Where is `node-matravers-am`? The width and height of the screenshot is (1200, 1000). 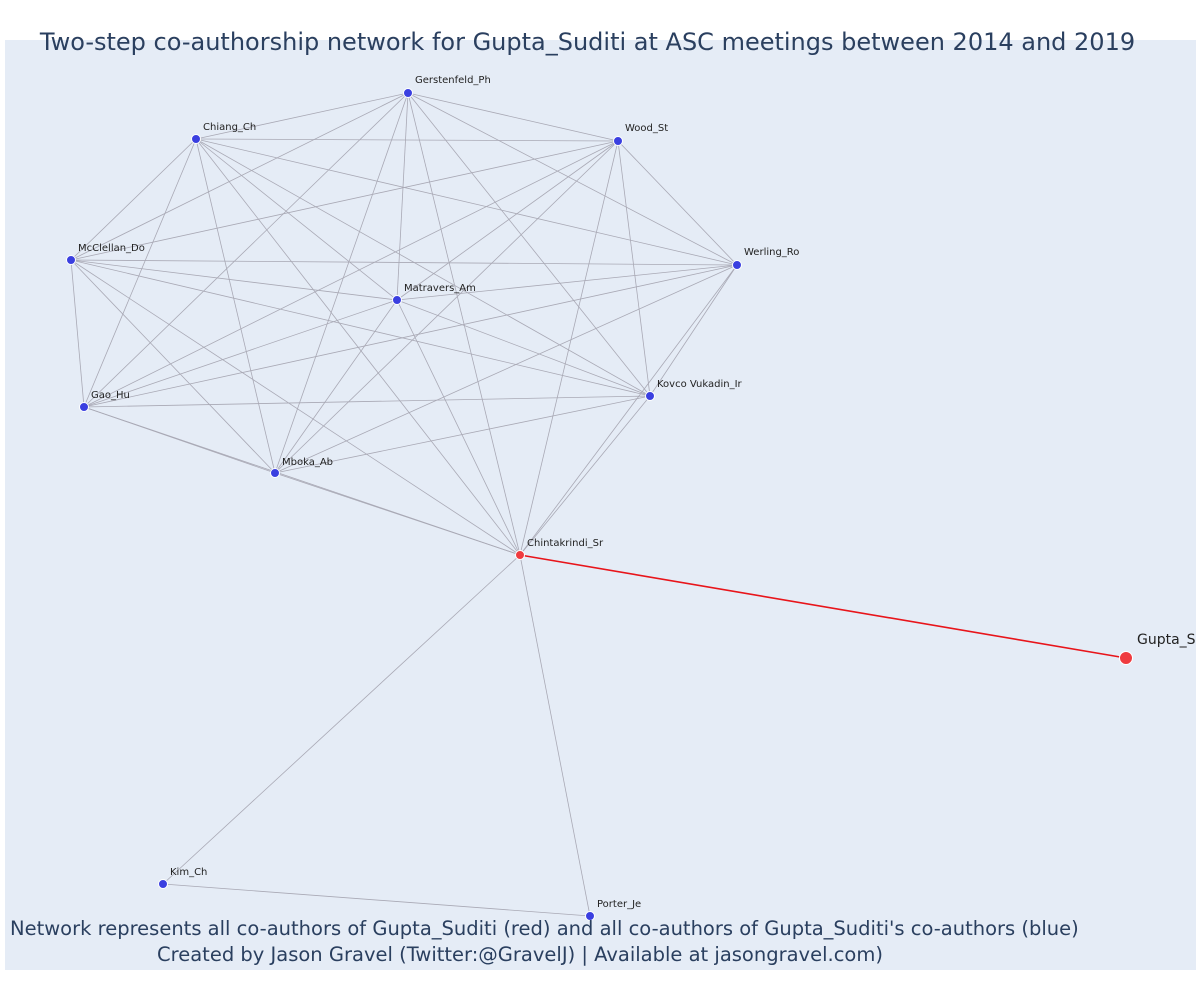 node-matravers-am is located at coordinates (397, 300).